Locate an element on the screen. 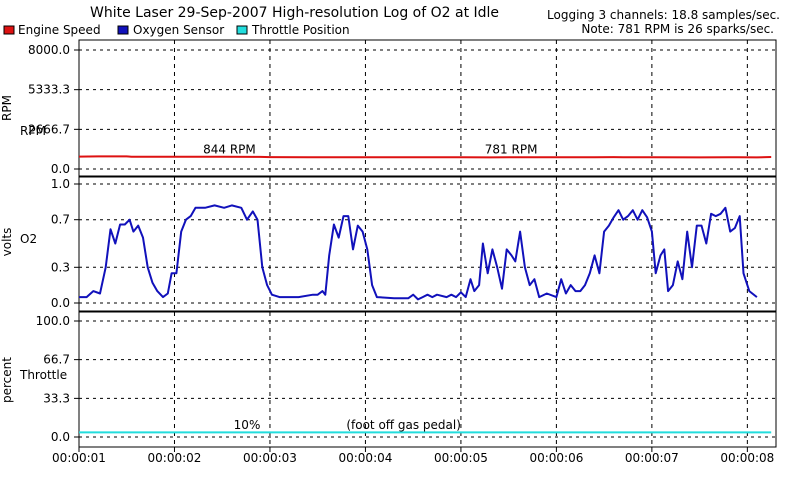 This screenshot has width=796, height=482. y-tick-label-p0-0: 0.0 is located at coordinates (60, 169).